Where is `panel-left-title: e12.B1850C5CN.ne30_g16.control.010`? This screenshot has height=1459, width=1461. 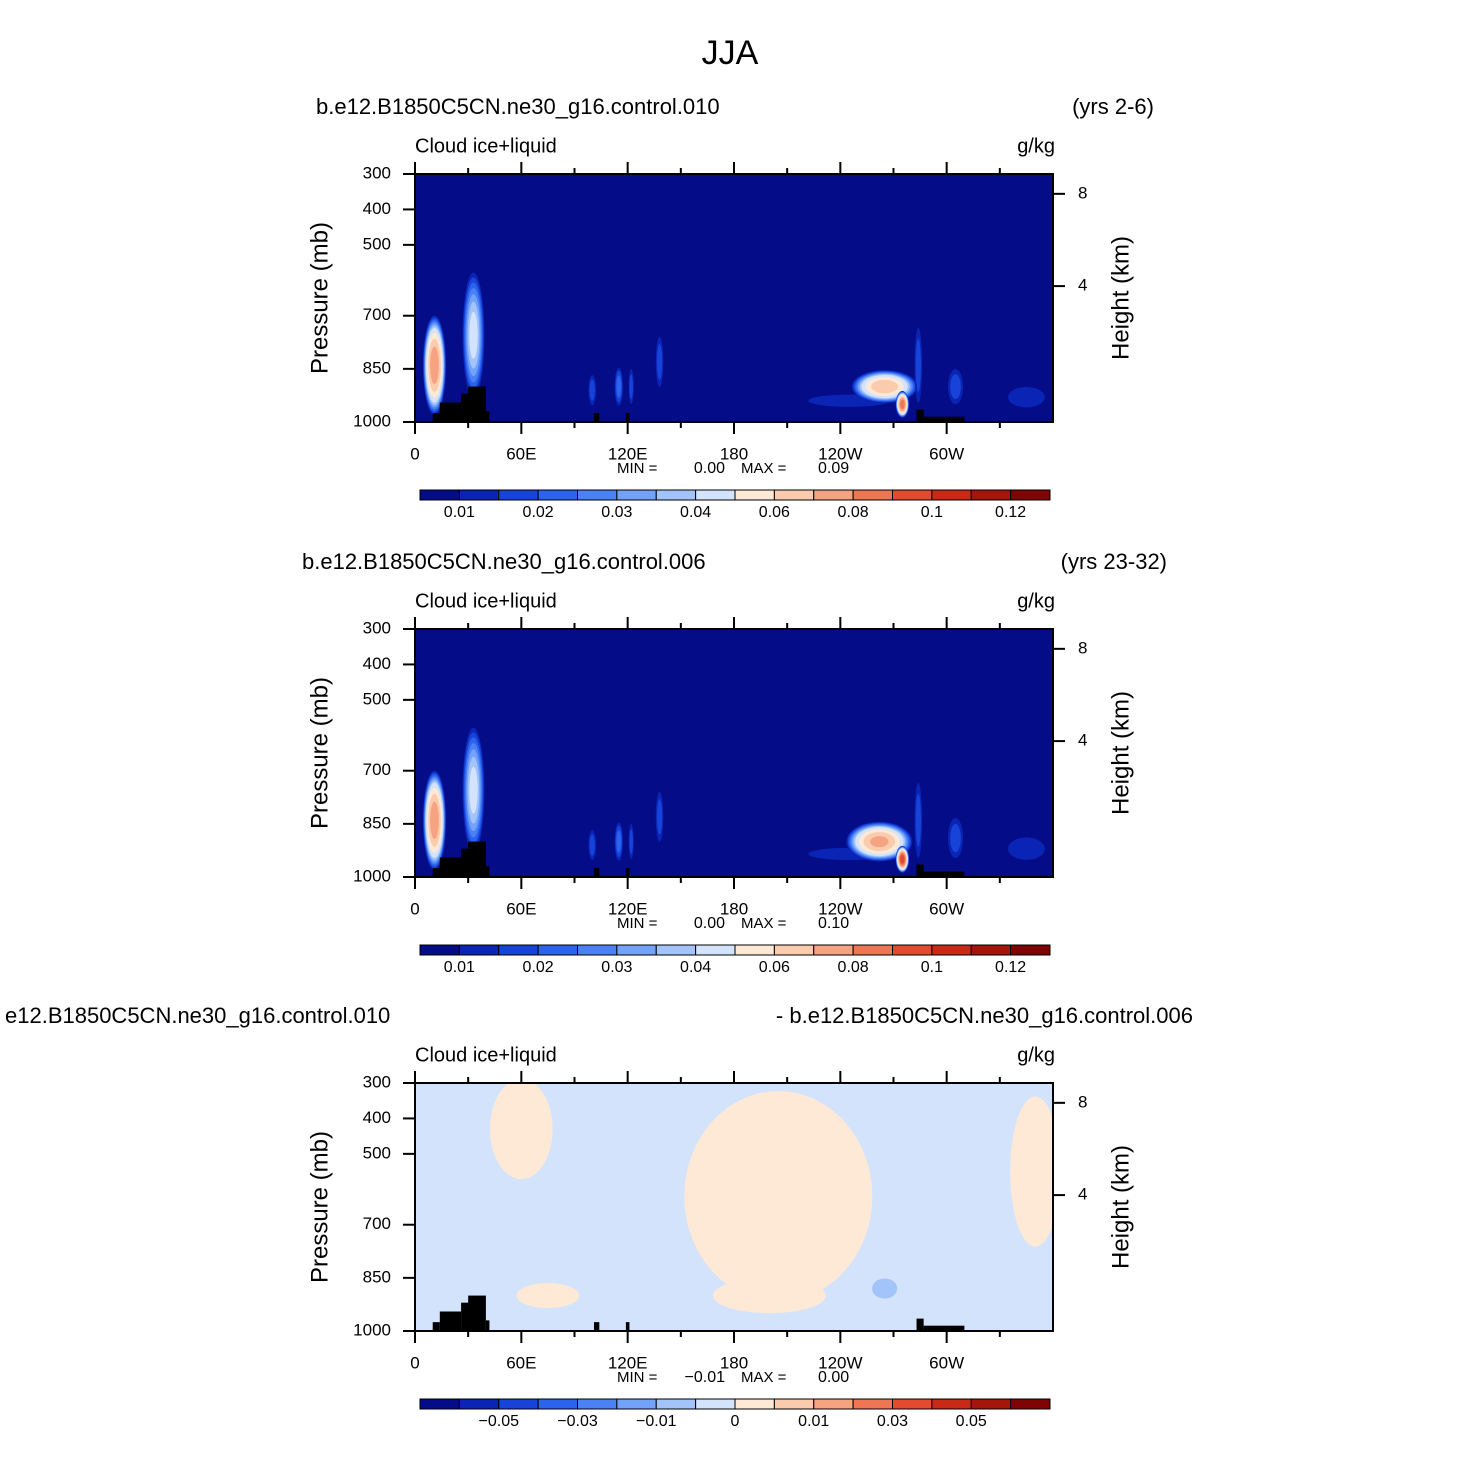
panel-left-title: e12.B1850C5CN.ne30_g16.control.010 is located at coordinates (197, 1015).